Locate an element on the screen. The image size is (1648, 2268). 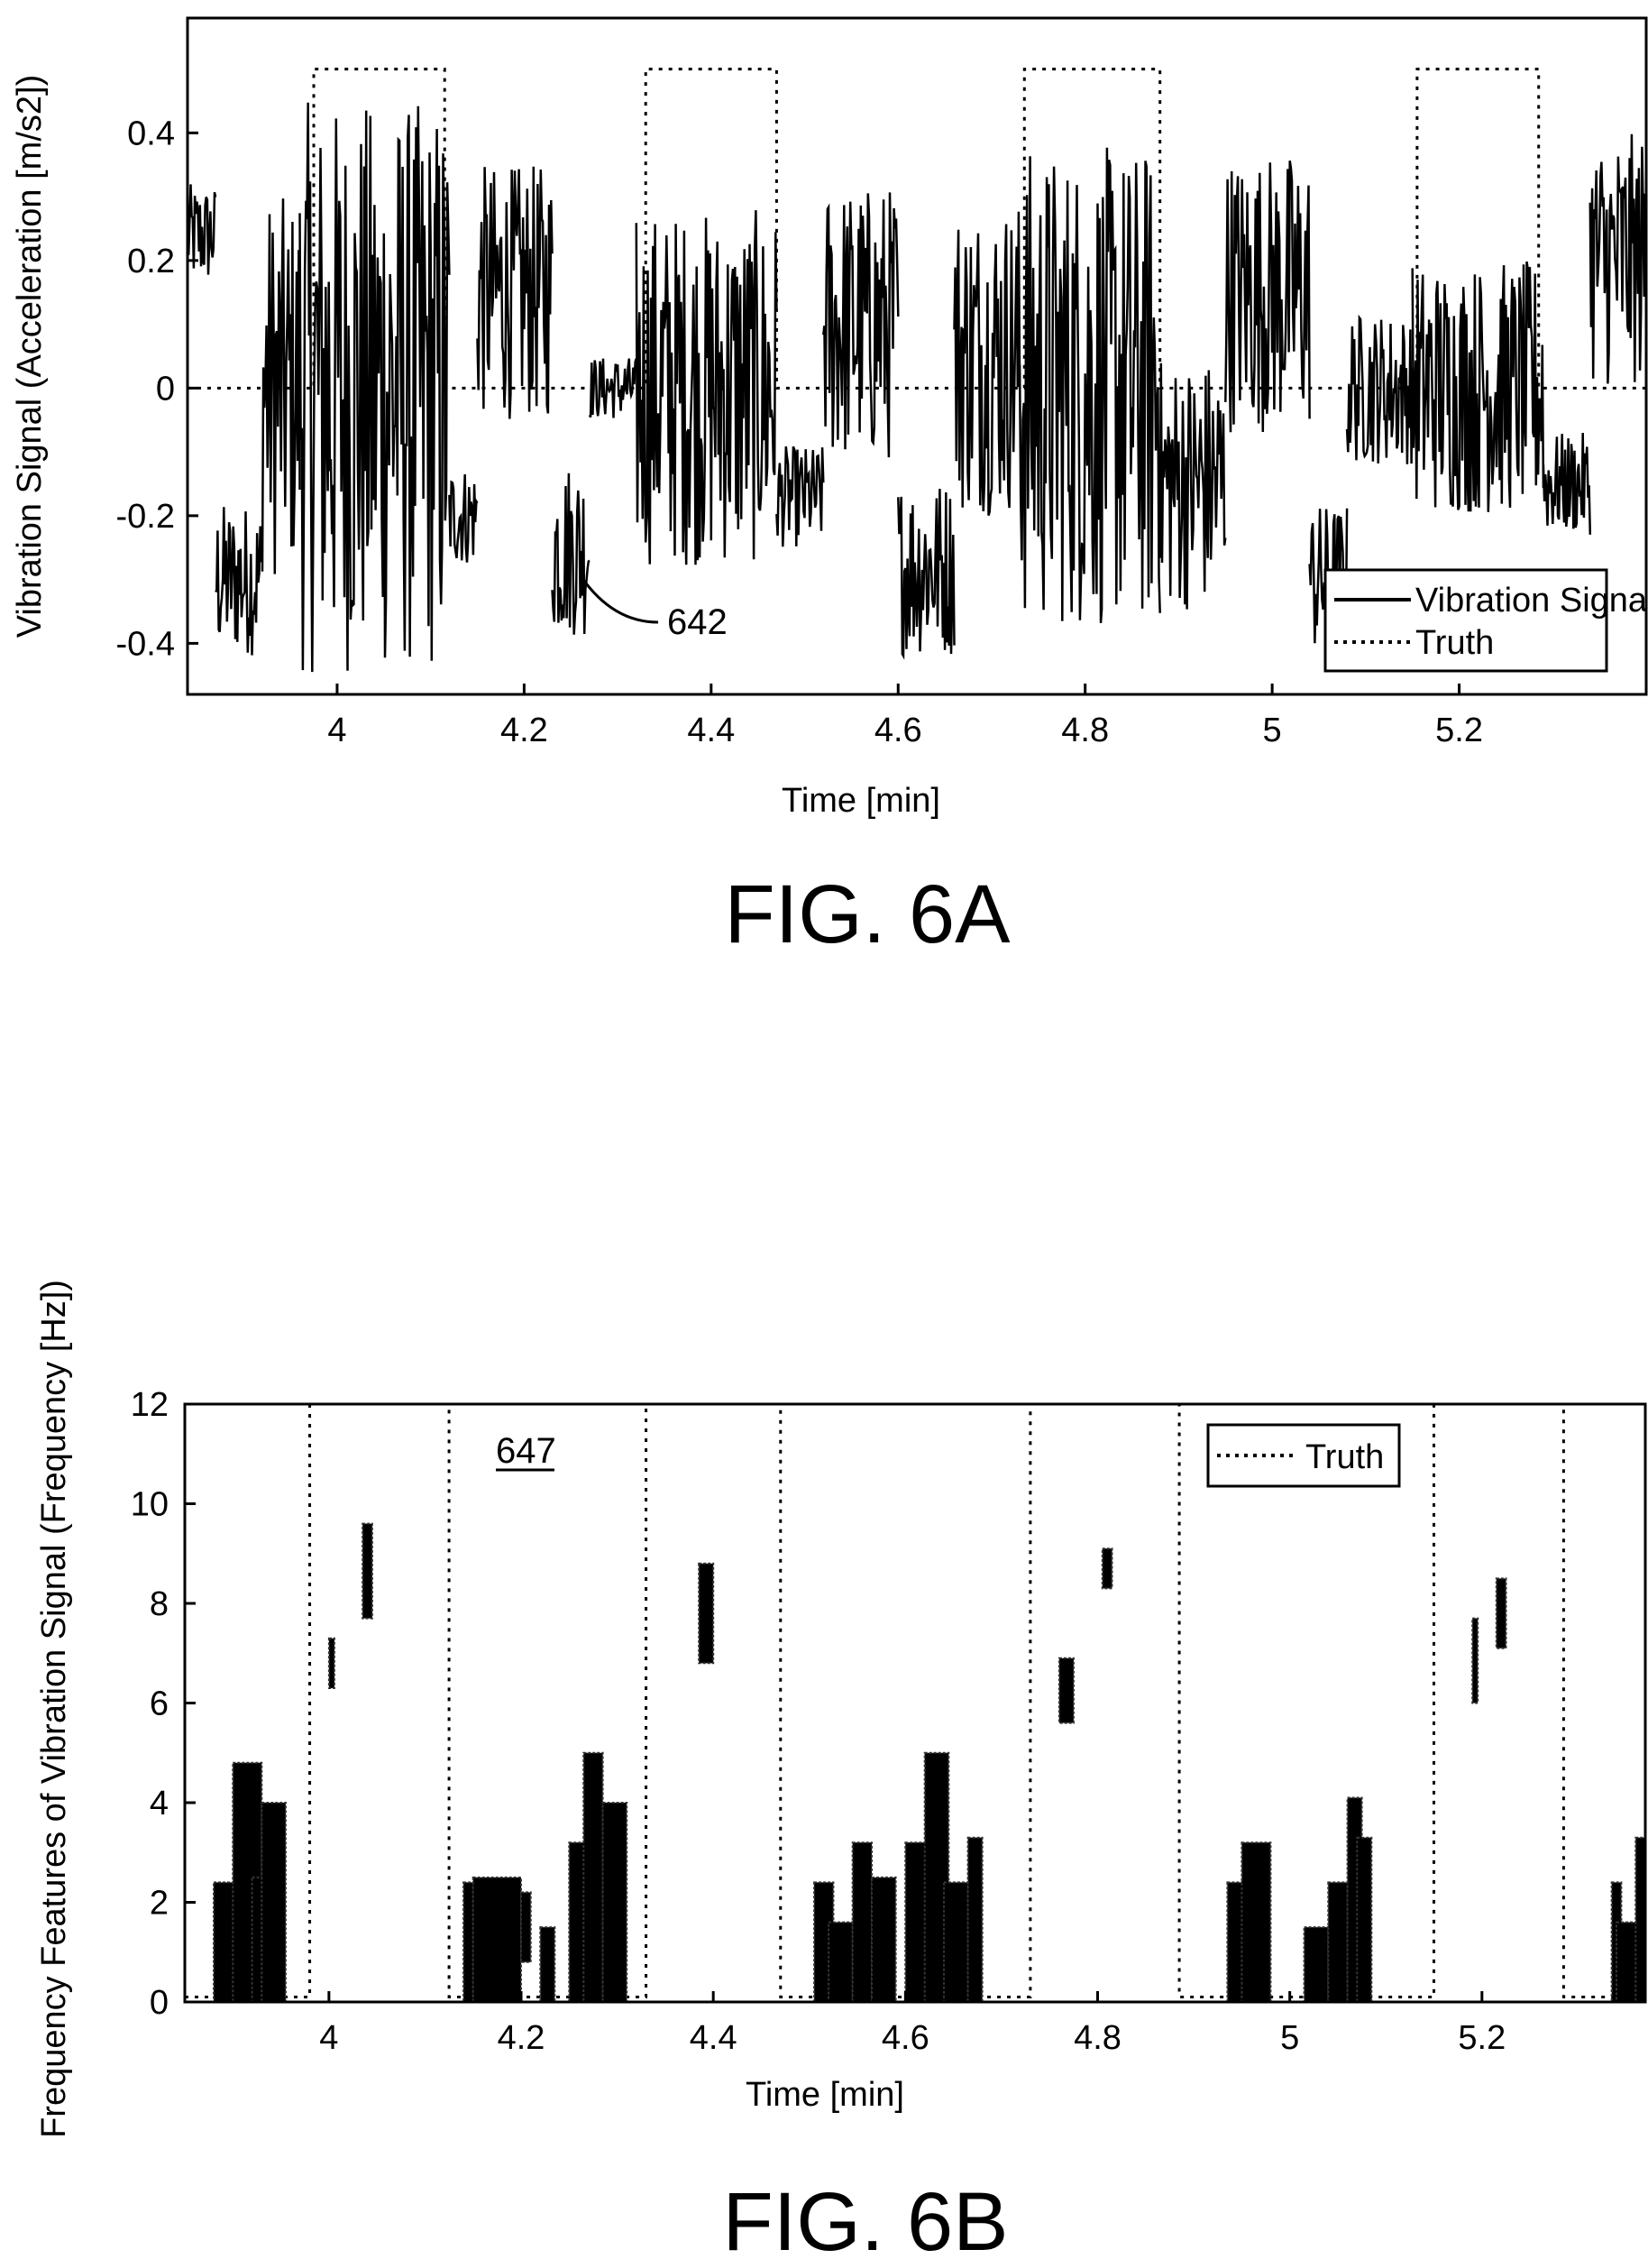
y-tick-label: 8 is located at coordinates (160, 1604).